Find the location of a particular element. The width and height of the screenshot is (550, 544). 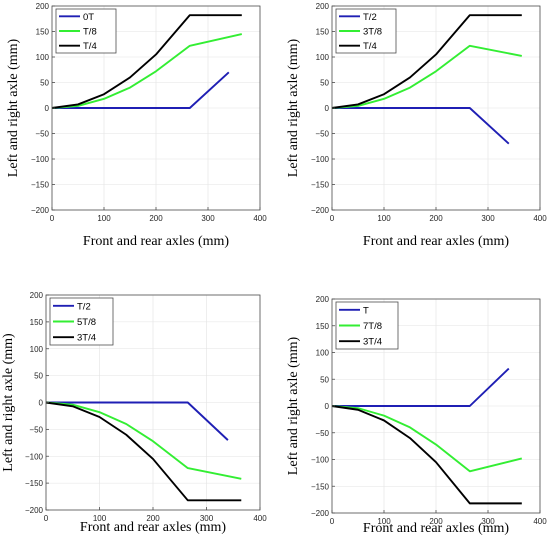

chart-3-y-tick-label: 50 is located at coordinates (38, 376).